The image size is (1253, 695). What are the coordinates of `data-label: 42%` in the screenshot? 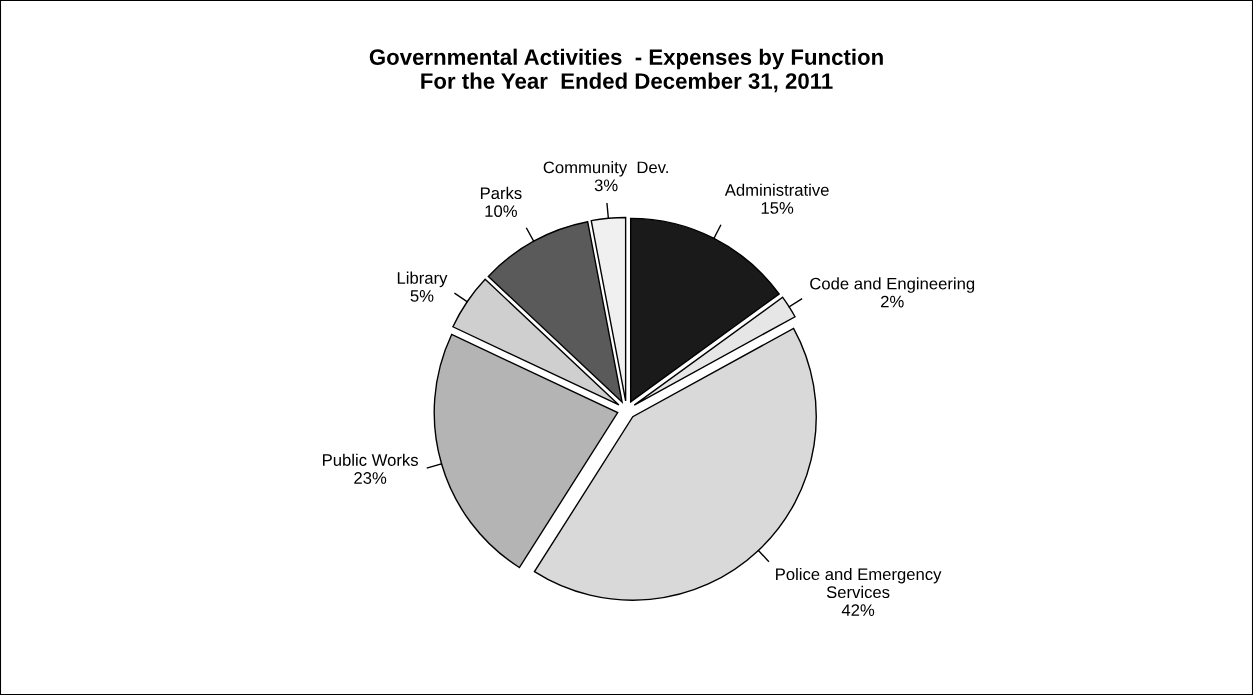 It's located at (858, 610).